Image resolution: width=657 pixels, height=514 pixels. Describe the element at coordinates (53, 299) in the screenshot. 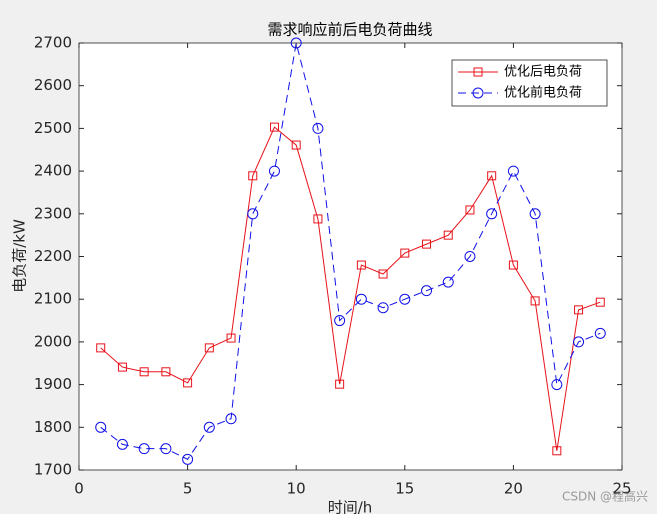

I see `y-tick-label: 2100` at that location.